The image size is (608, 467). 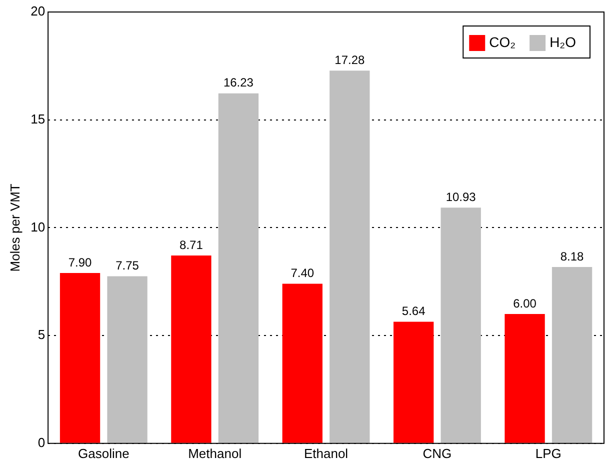 What do you see at coordinates (414, 311) in the screenshot?
I see `data-label: 5.64` at bounding box center [414, 311].